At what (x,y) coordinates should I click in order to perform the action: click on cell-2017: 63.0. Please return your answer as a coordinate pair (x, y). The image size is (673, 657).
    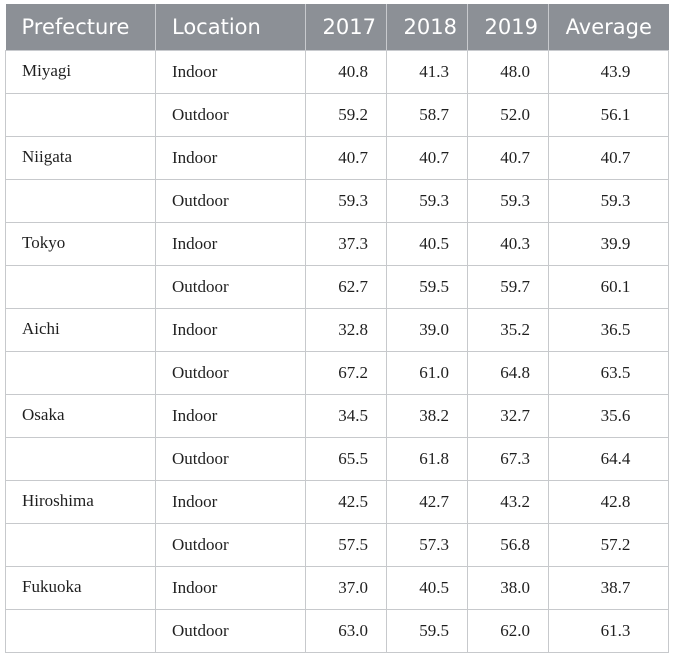
    Looking at the image, I should click on (346, 631).